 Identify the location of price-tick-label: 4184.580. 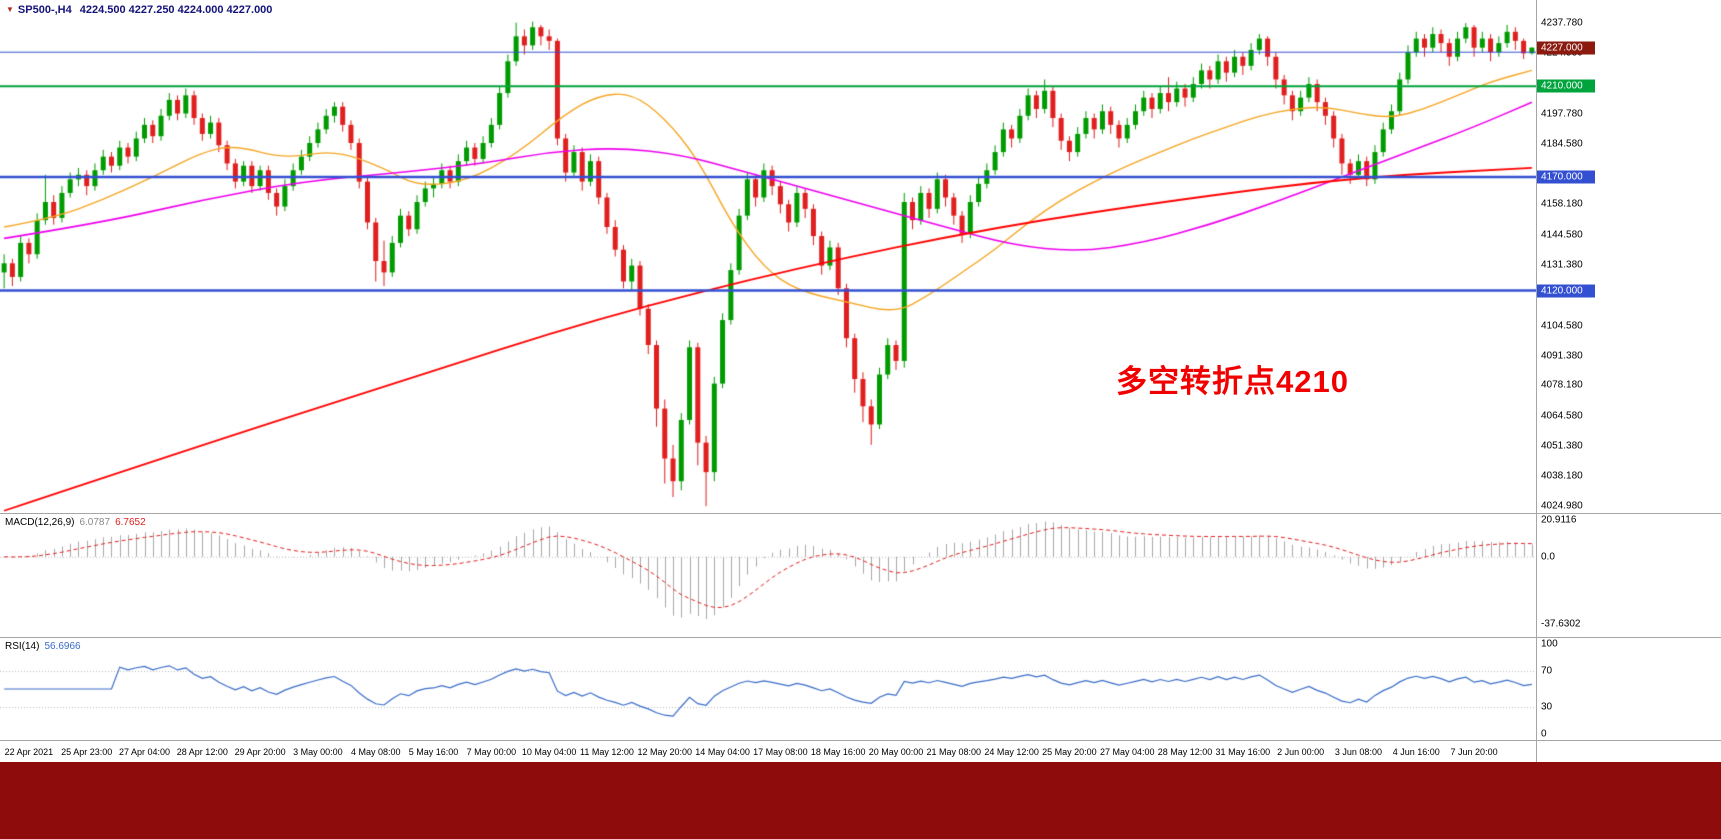
(1562, 144).